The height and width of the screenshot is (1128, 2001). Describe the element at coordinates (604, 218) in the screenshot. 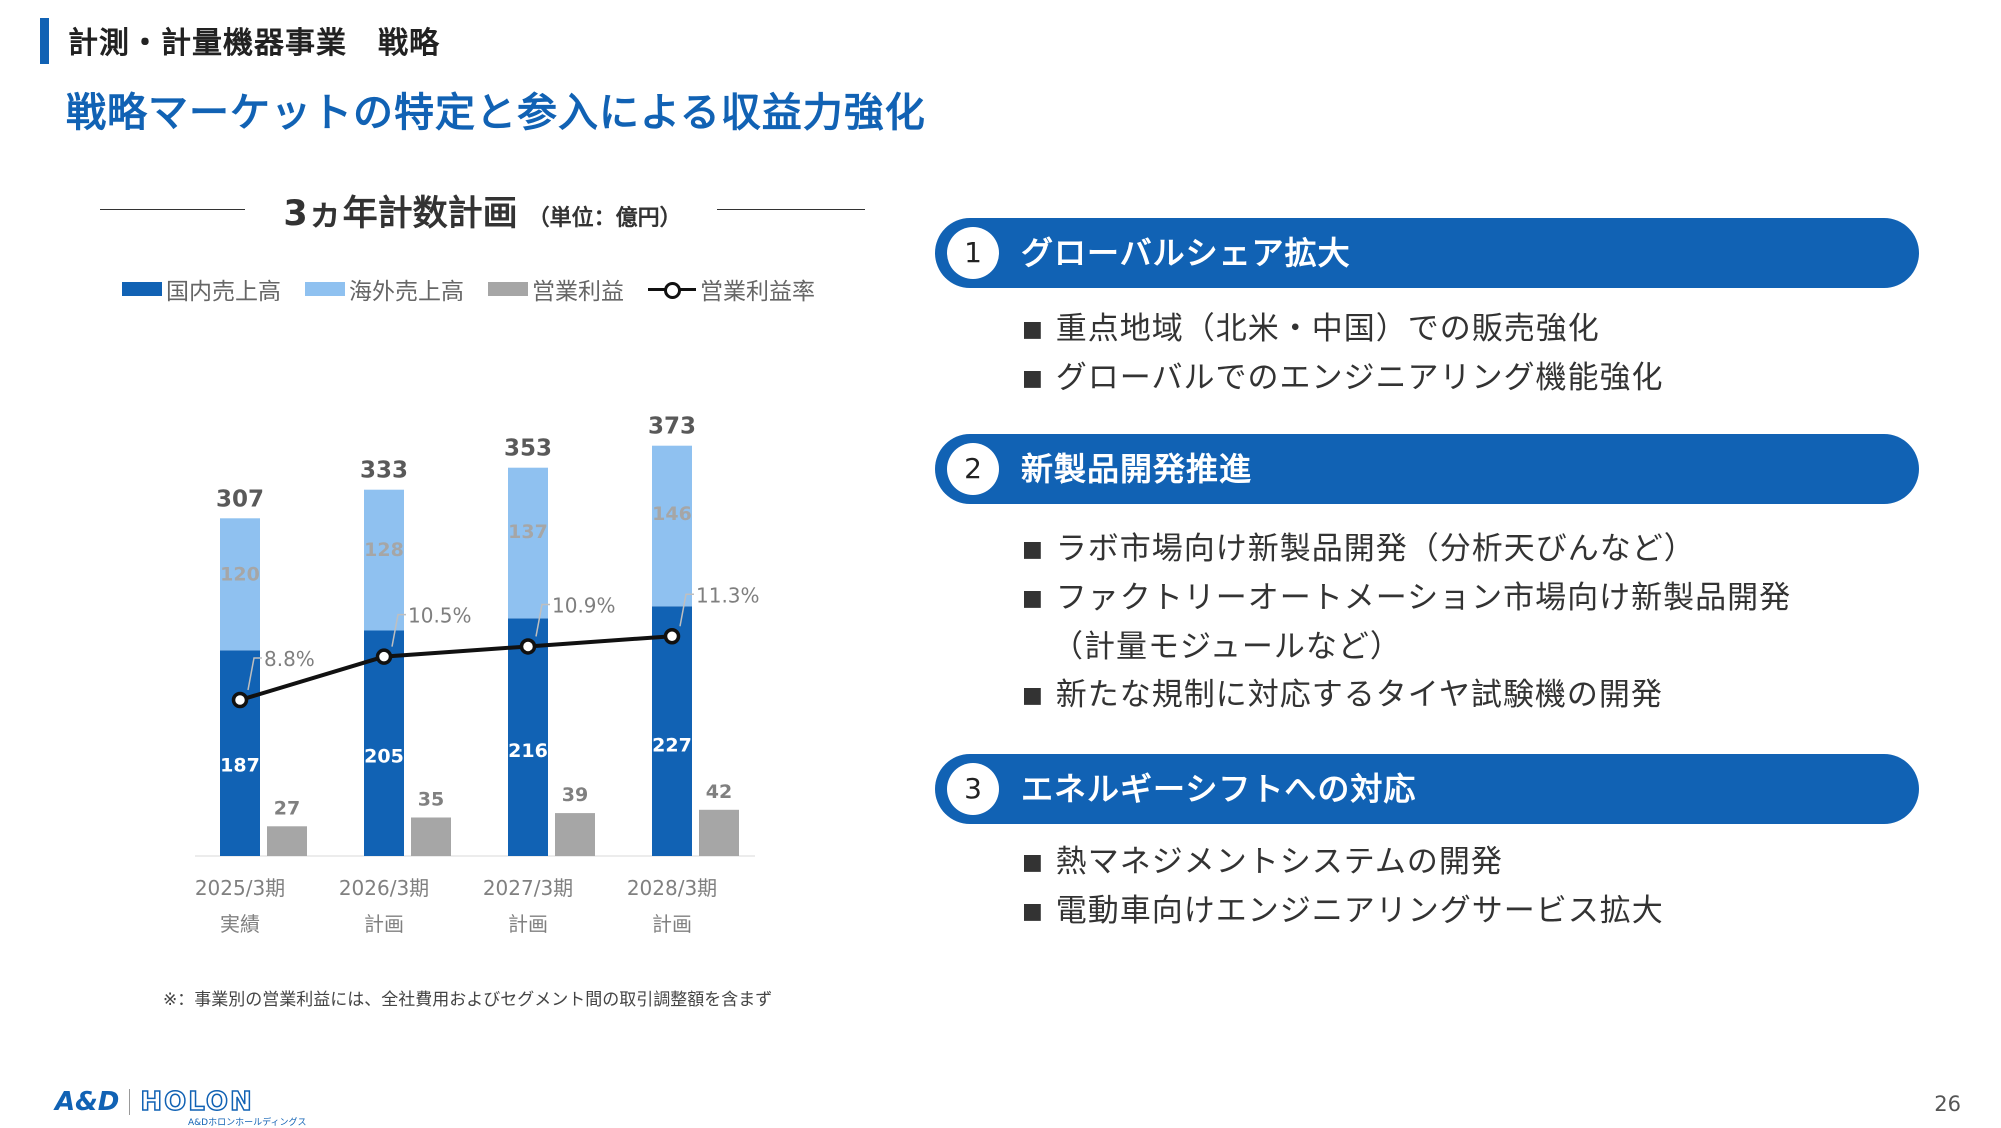

I see `chart-title-unit: （単位：億円）` at that location.